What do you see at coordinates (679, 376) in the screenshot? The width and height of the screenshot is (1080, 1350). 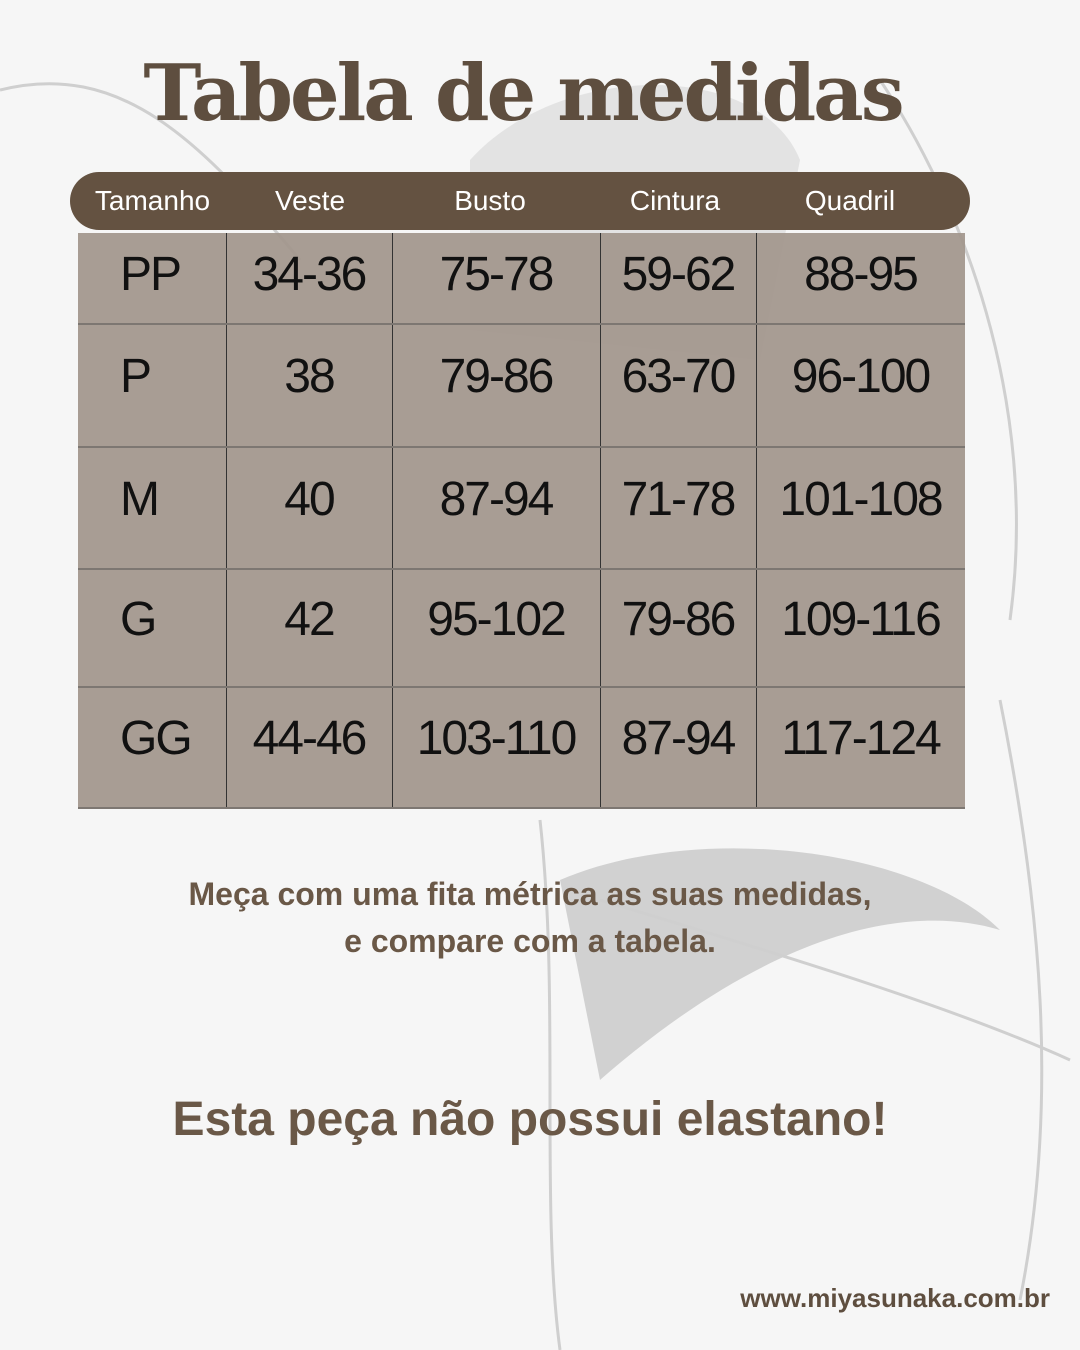 I see `measurement-cell: 63-70` at bounding box center [679, 376].